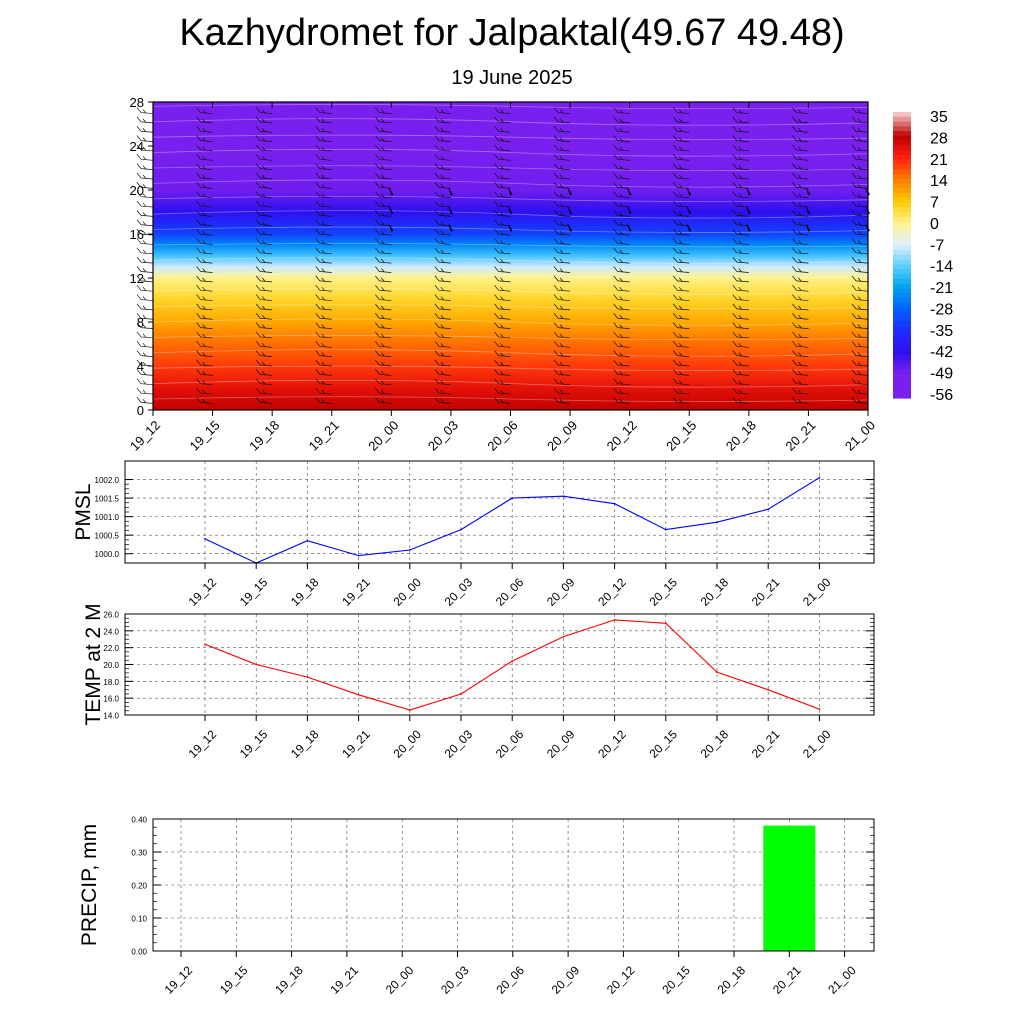 The width and height of the screenshot is (1024, 1024). Describe the element at coordinates (407, 592) in the screenshot. I see `x-tick-label: 20_00` at that location.